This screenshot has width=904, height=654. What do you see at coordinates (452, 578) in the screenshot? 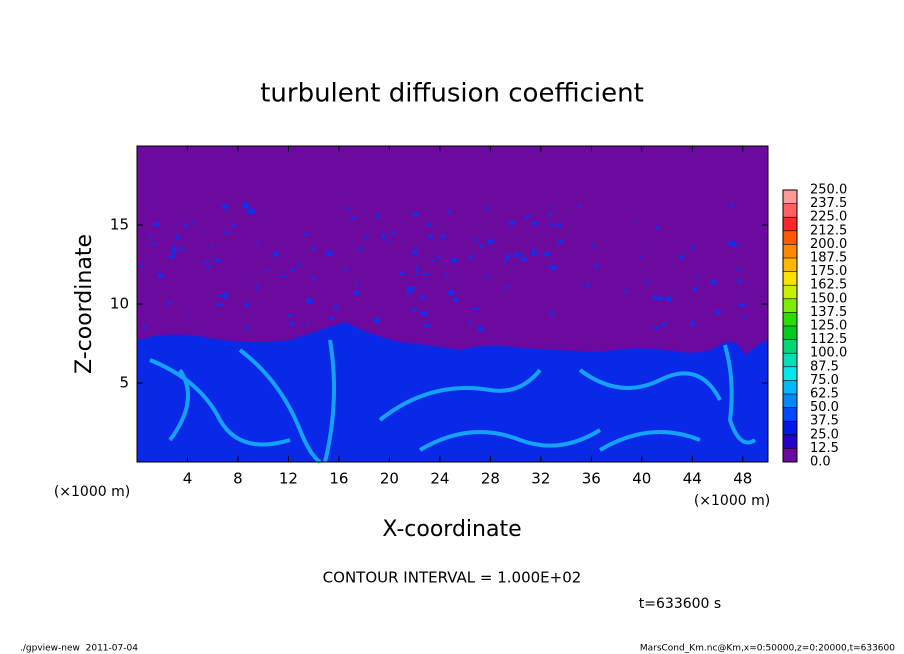
I see `contour-interval: CONTOUR INTERVAL = 1.000E+02` at bounding box center [452, 578].